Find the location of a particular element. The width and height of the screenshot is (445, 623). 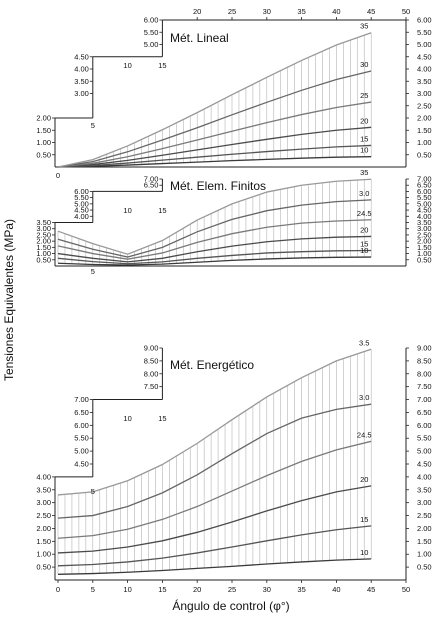

series-label: 30 is located at coordinates (364, 64).